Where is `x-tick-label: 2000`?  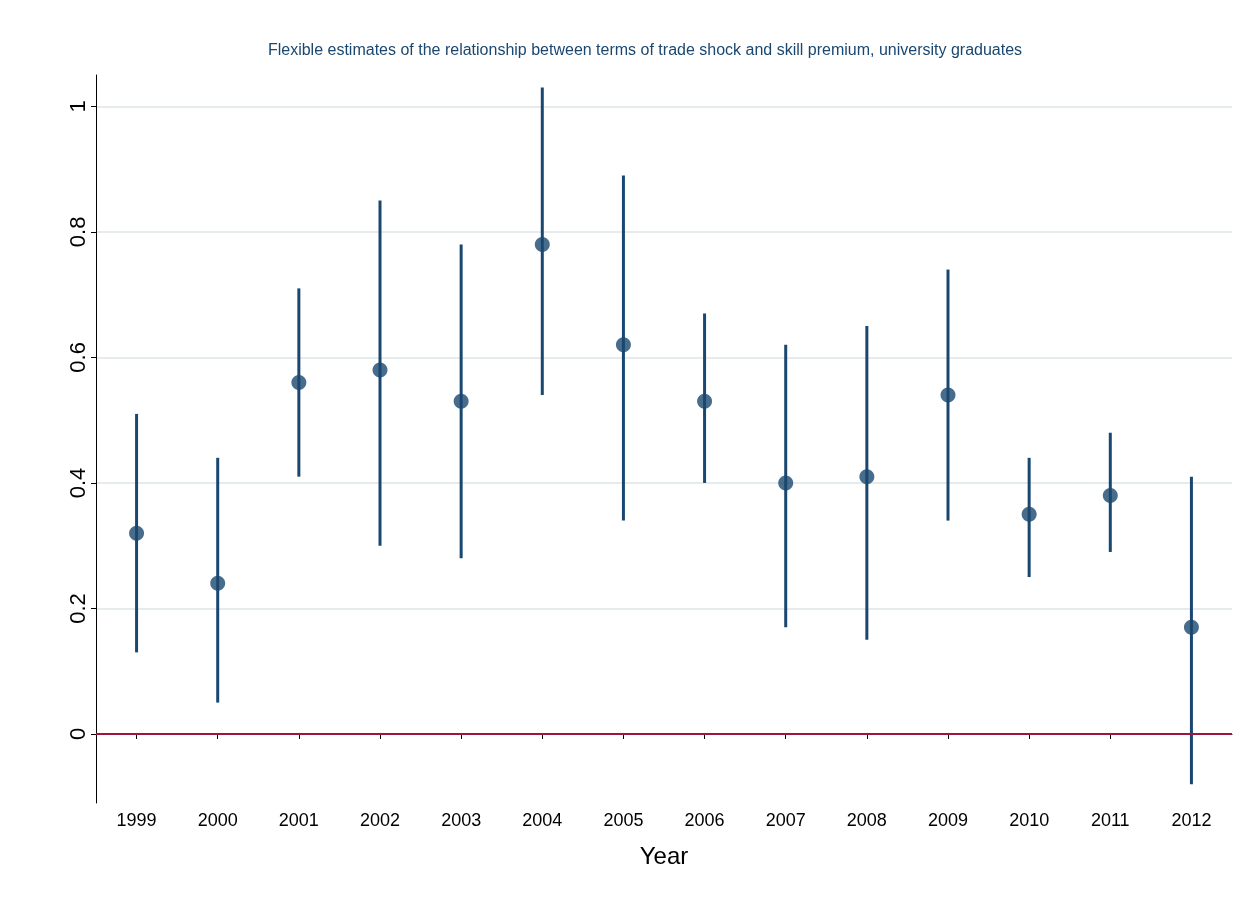
x-tick-label: 2000 is located at coordinates (217, 820).